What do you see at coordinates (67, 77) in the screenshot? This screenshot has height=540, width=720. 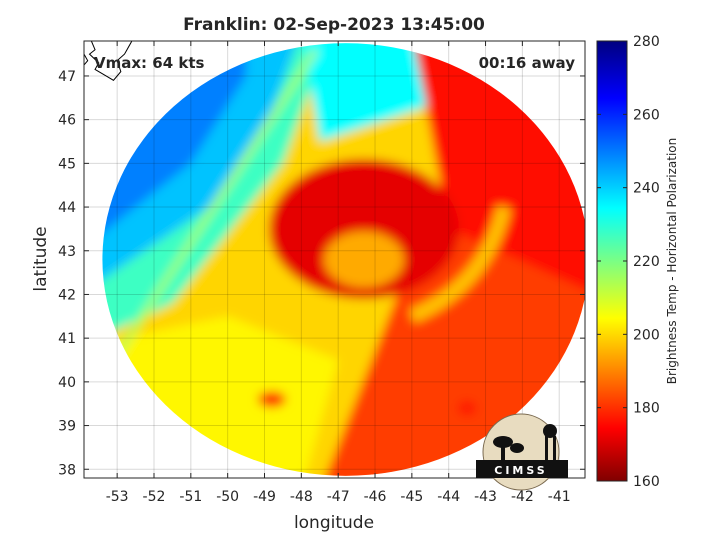 I see `y-tick-label: 47` at bounding box center [67, 77].